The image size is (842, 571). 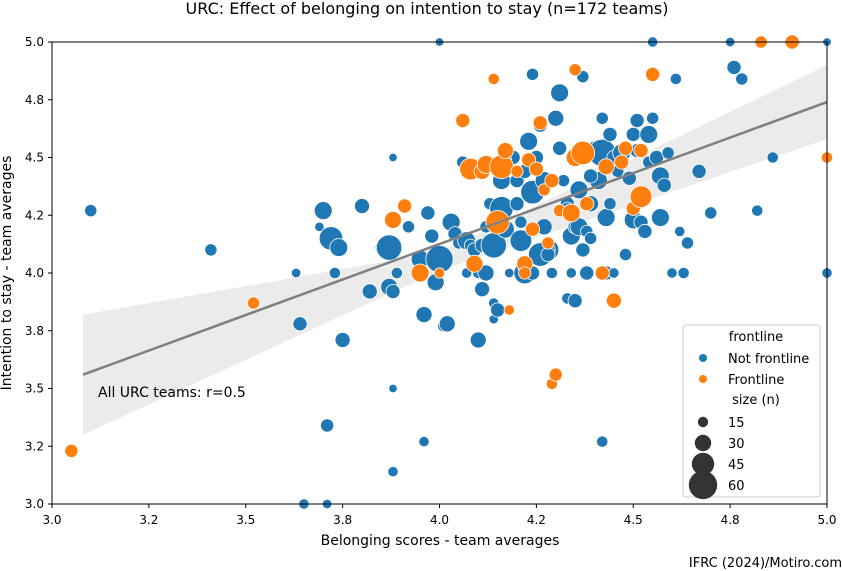 I want to click on legend-hue-label: Not frontline, so click(x=768, y=359).